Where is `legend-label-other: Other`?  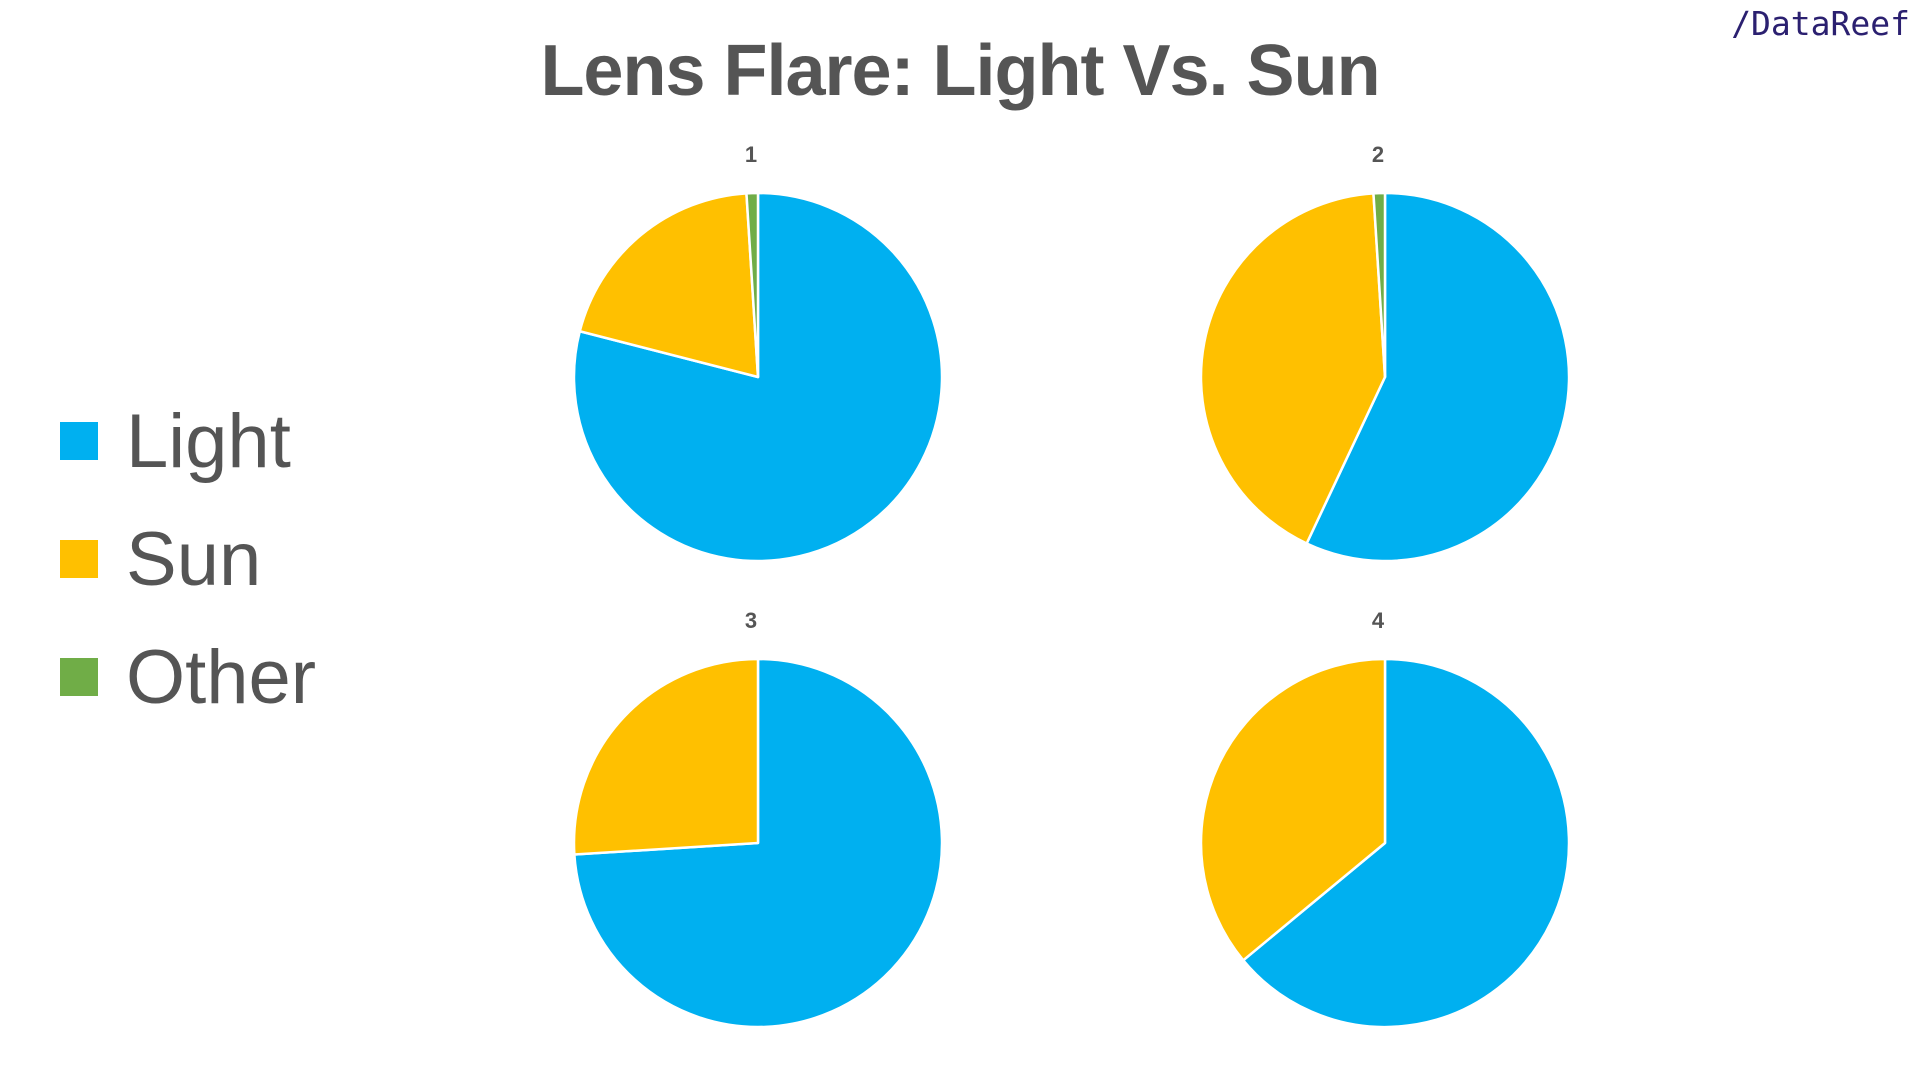
legend-label-other: Other is located at coordinates (221, 677).